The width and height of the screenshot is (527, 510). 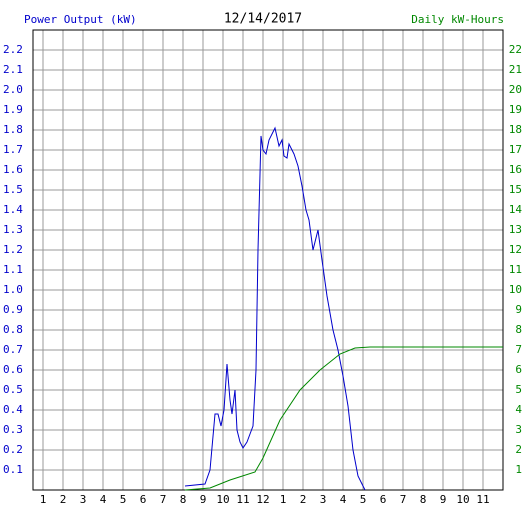 What do you see at coordinates (515, 229) in the screenshot?
I see `y2-tick-label: 13` at bounding box center [515, 229].